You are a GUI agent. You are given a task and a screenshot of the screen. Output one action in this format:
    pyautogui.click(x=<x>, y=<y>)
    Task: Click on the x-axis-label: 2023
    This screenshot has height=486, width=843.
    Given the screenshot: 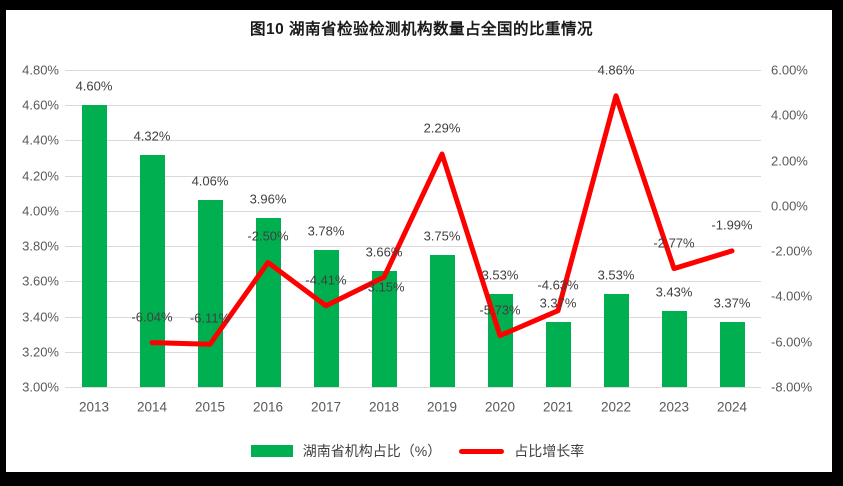 What is the action you would take?
    pyautogui.click(x=674, y=407)
    